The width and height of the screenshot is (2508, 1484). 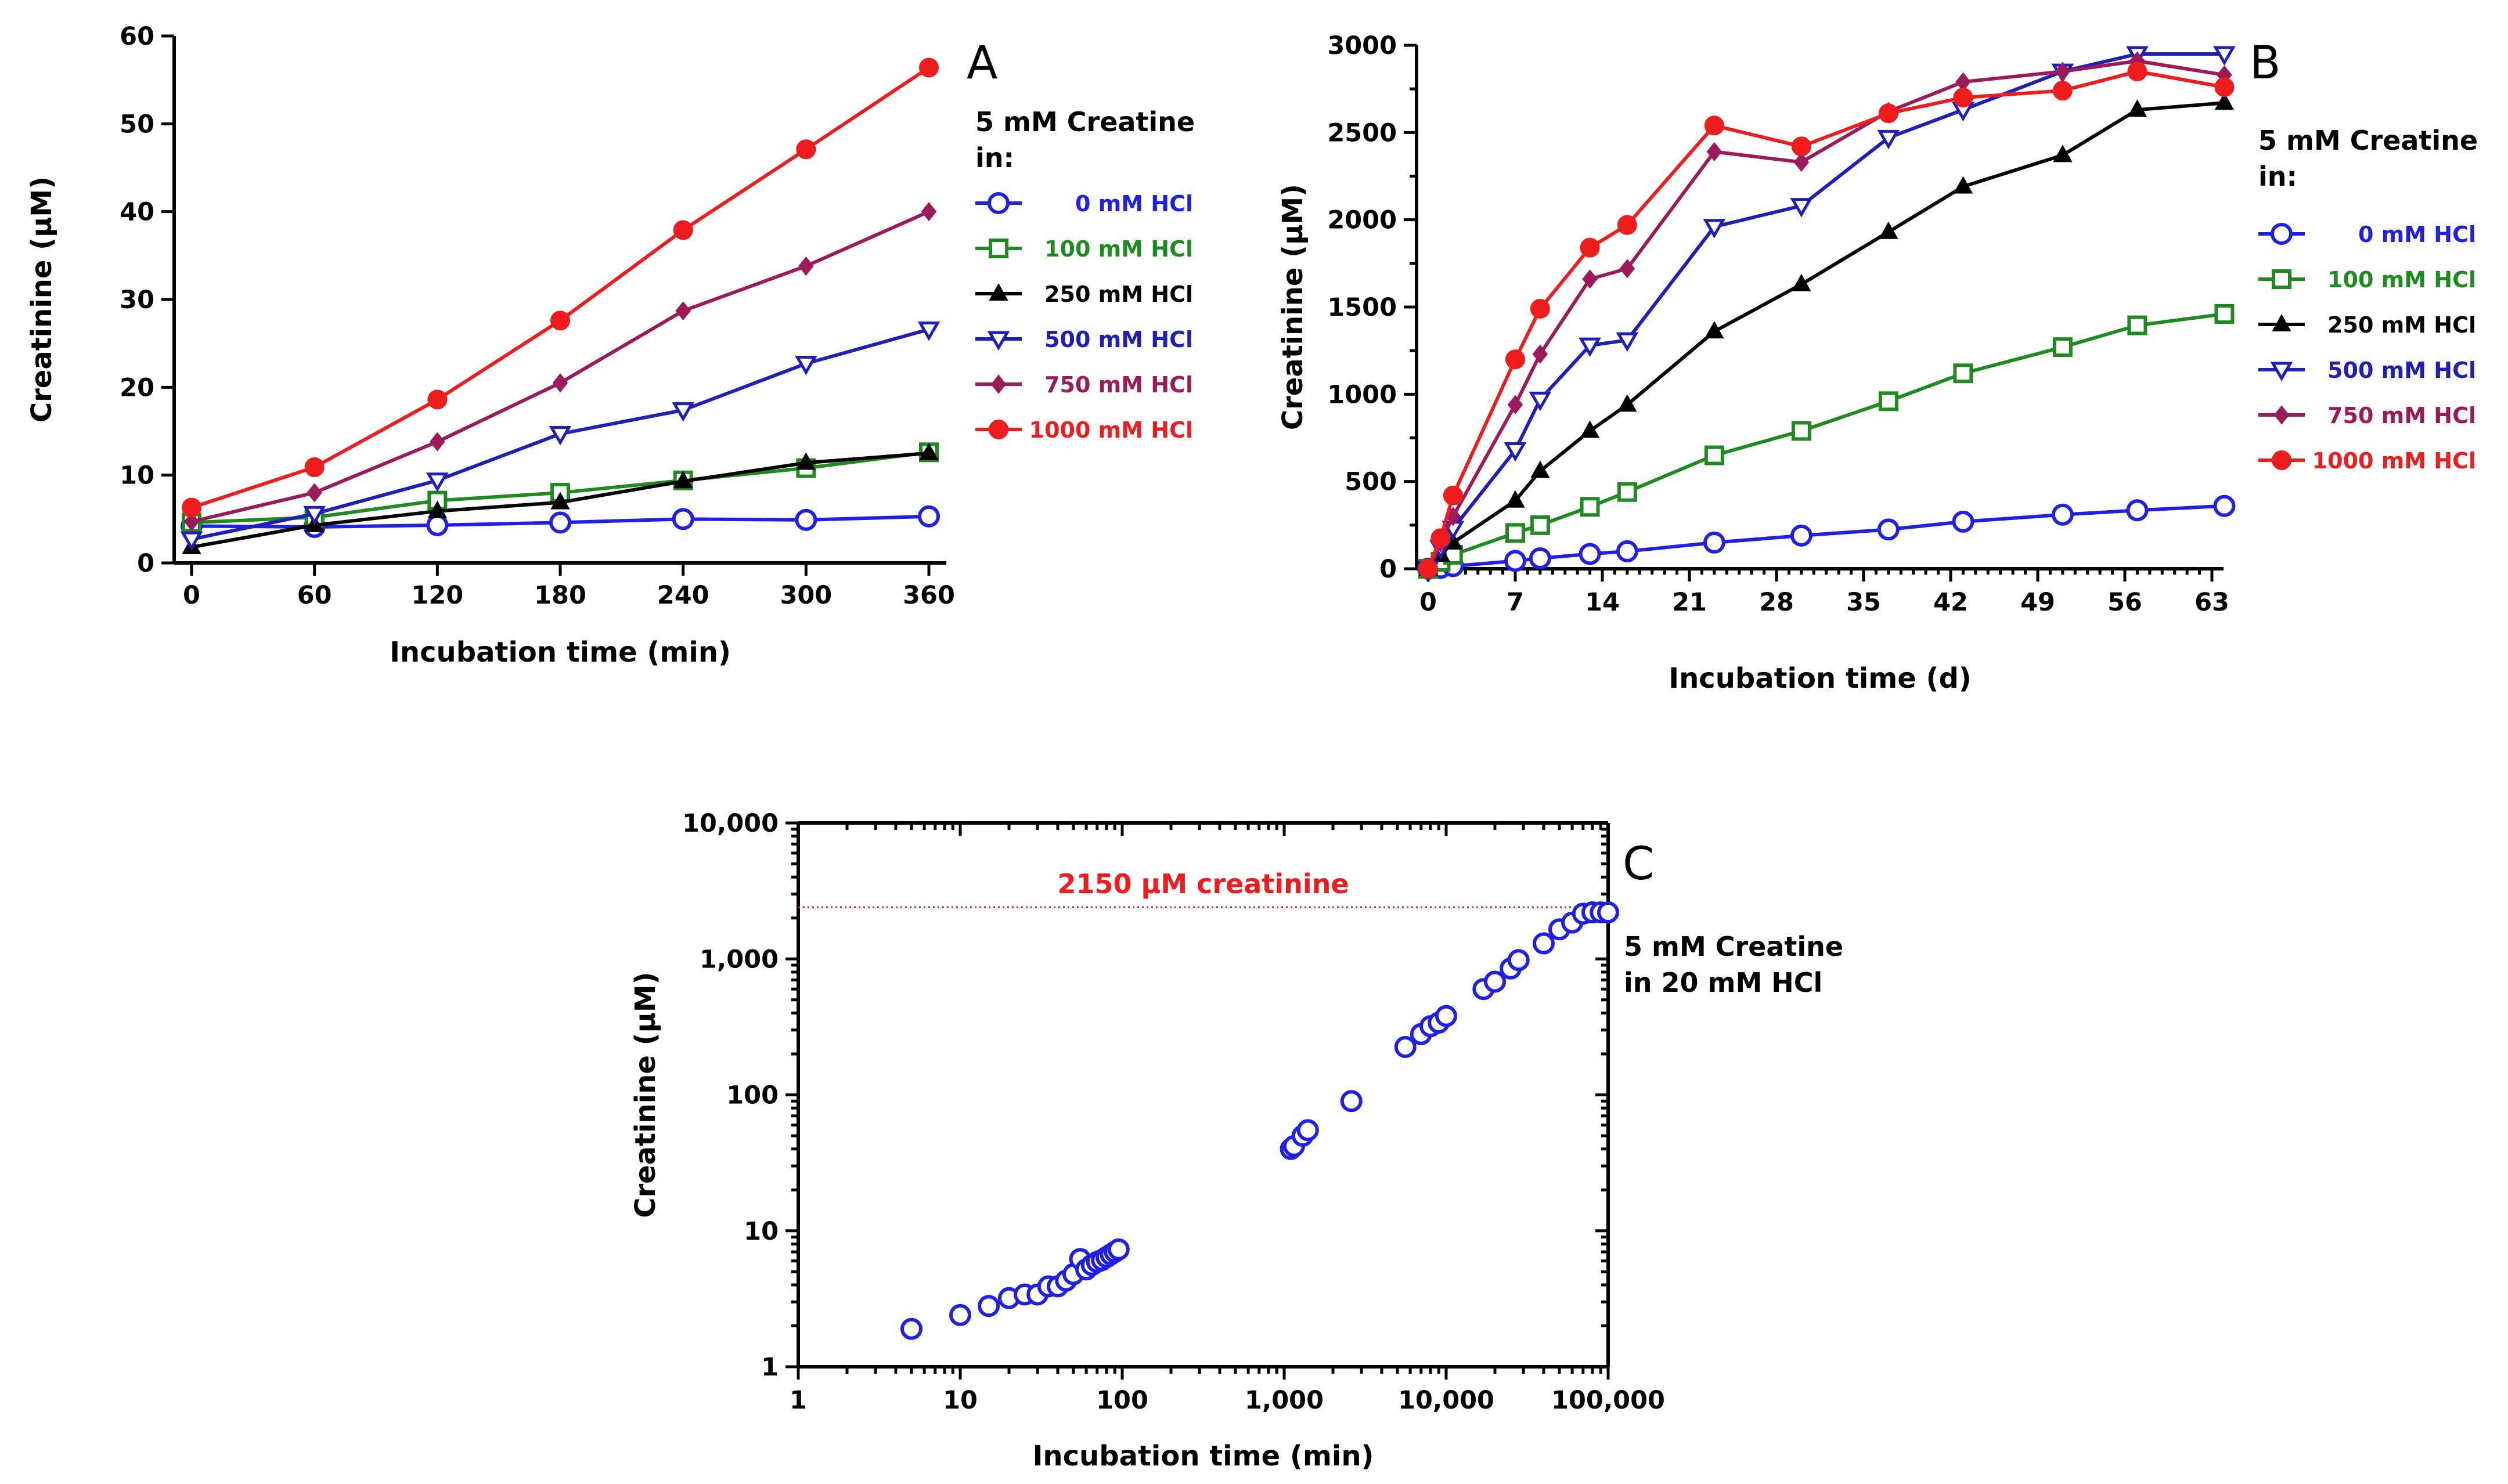 What do you see at coordinates (740, 959) in the screenshot?
I see `y-tick-label: 1,000` at bounding box center [740, 959].